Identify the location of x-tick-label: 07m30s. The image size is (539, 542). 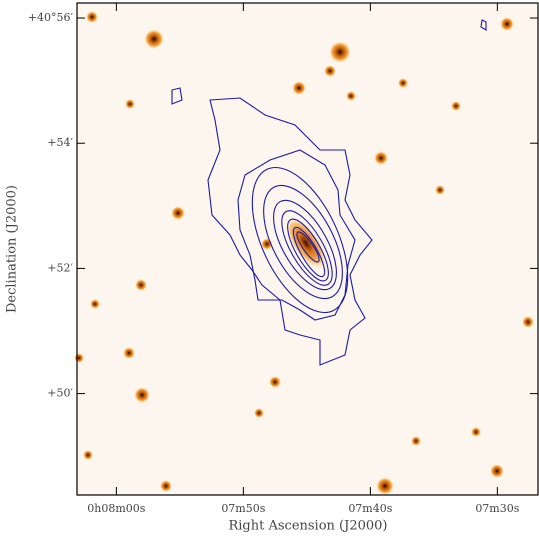
(497, 508).